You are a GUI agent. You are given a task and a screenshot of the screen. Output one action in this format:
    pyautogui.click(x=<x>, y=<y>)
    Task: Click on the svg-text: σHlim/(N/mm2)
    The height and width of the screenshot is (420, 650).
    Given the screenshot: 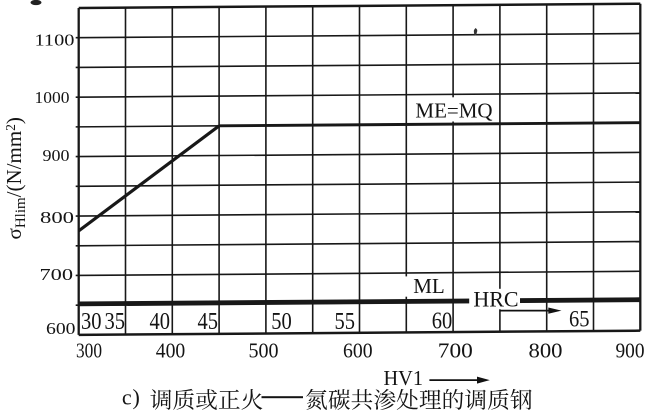 What is the action you would take?
    pyautogui.click(x=15, y=178)
    